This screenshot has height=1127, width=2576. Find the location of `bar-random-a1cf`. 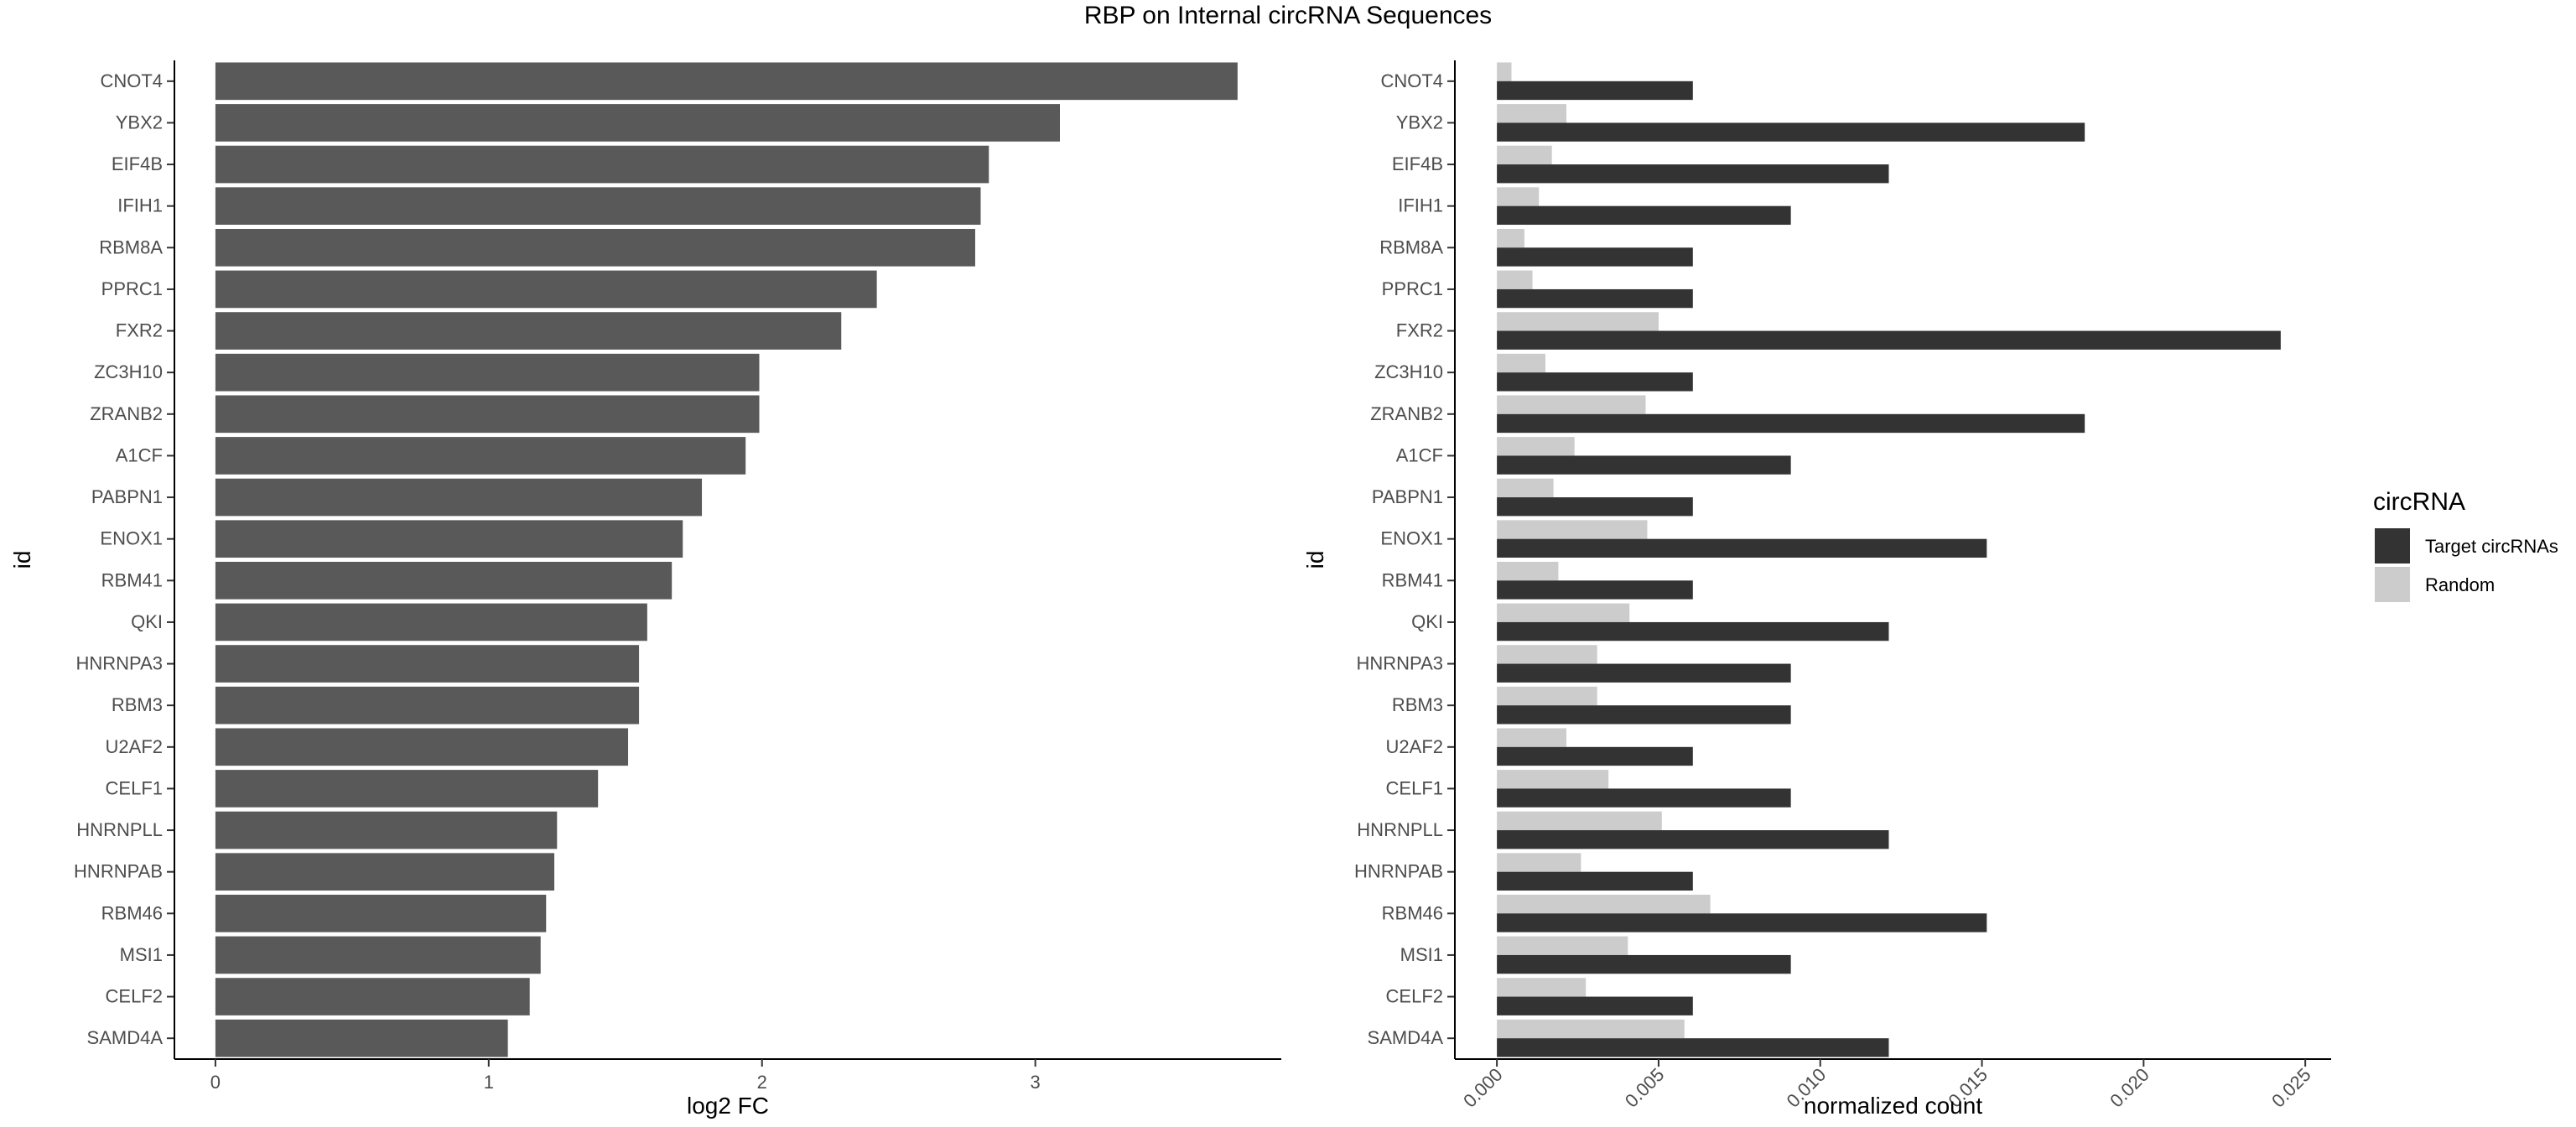

bar-random-a1cf is located at coordinates (1536, 446).